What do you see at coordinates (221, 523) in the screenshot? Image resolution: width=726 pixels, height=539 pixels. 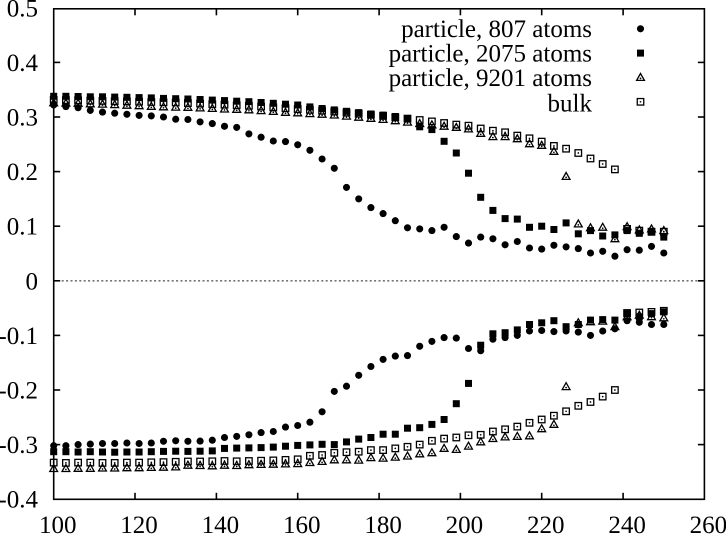 I see `svg-text: 140` at bounding box center [221, 523].